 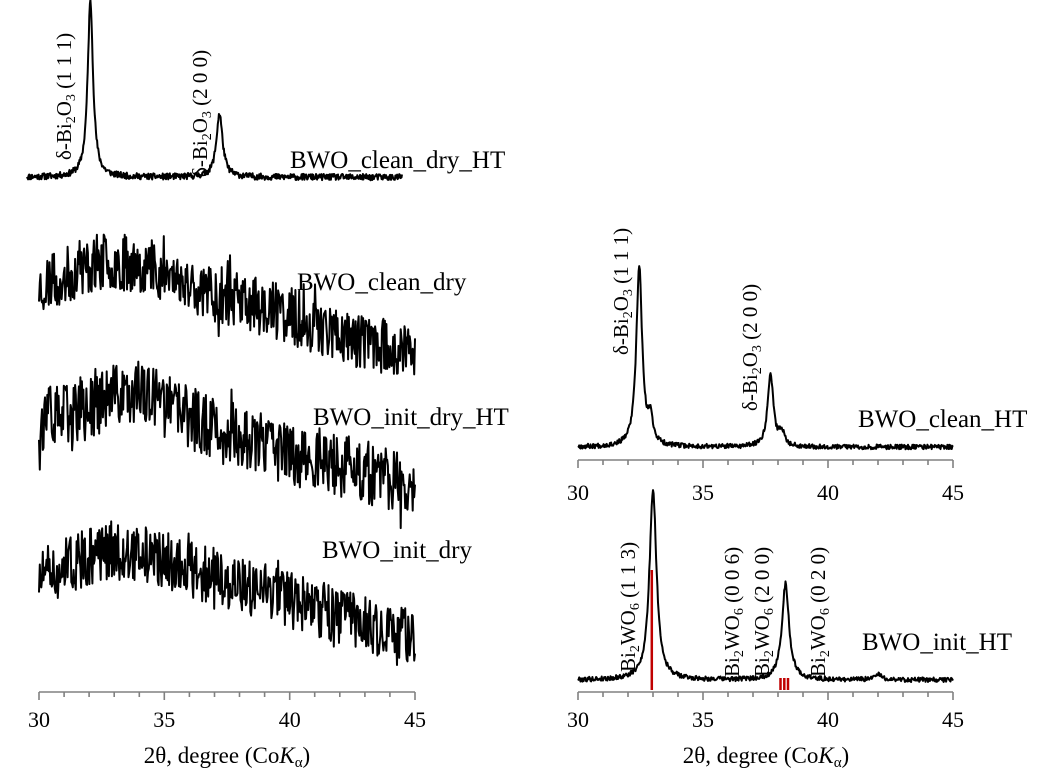 I want to click on right-top-tick-label-35: 35, so click(x=703, y=492).